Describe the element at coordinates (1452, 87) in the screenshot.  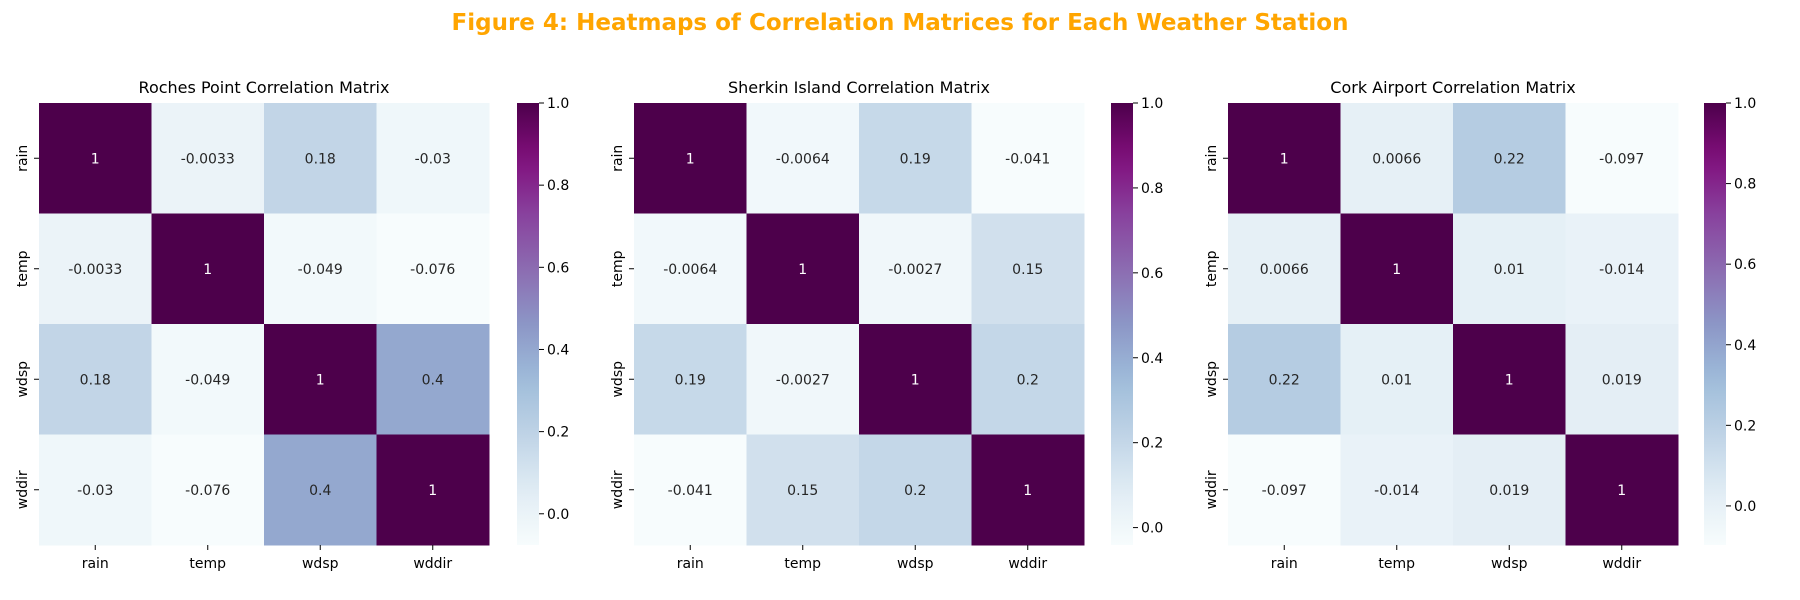
I see `panel-title: Cork Airport Correlation Matrix` at that location.